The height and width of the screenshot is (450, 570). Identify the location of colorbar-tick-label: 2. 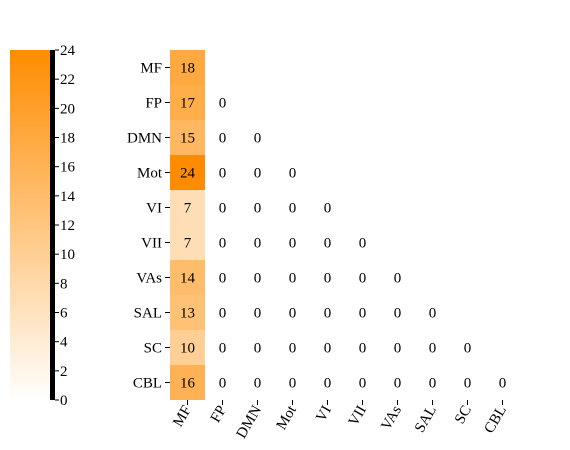
(64, 372).